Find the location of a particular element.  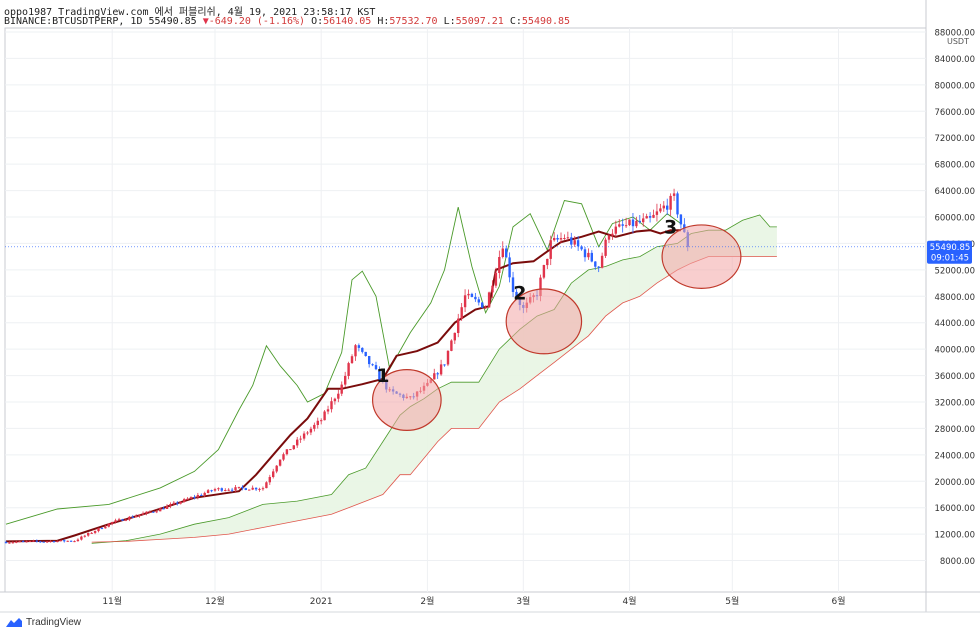

wave-label-2: 2 is located at coordinates (519, 294).